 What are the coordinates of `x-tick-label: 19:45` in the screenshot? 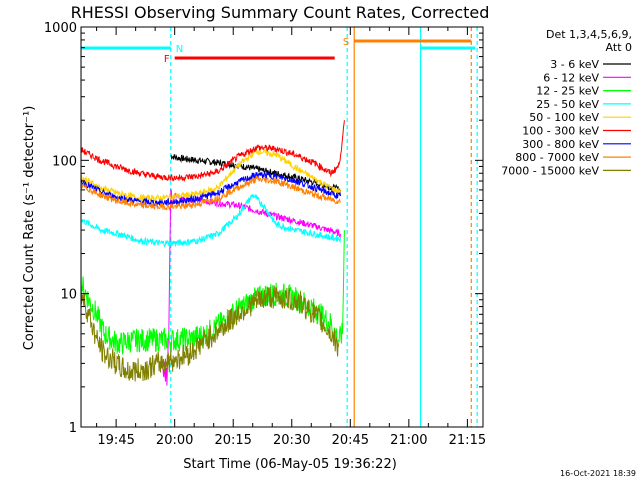 It's located at (115, 440).